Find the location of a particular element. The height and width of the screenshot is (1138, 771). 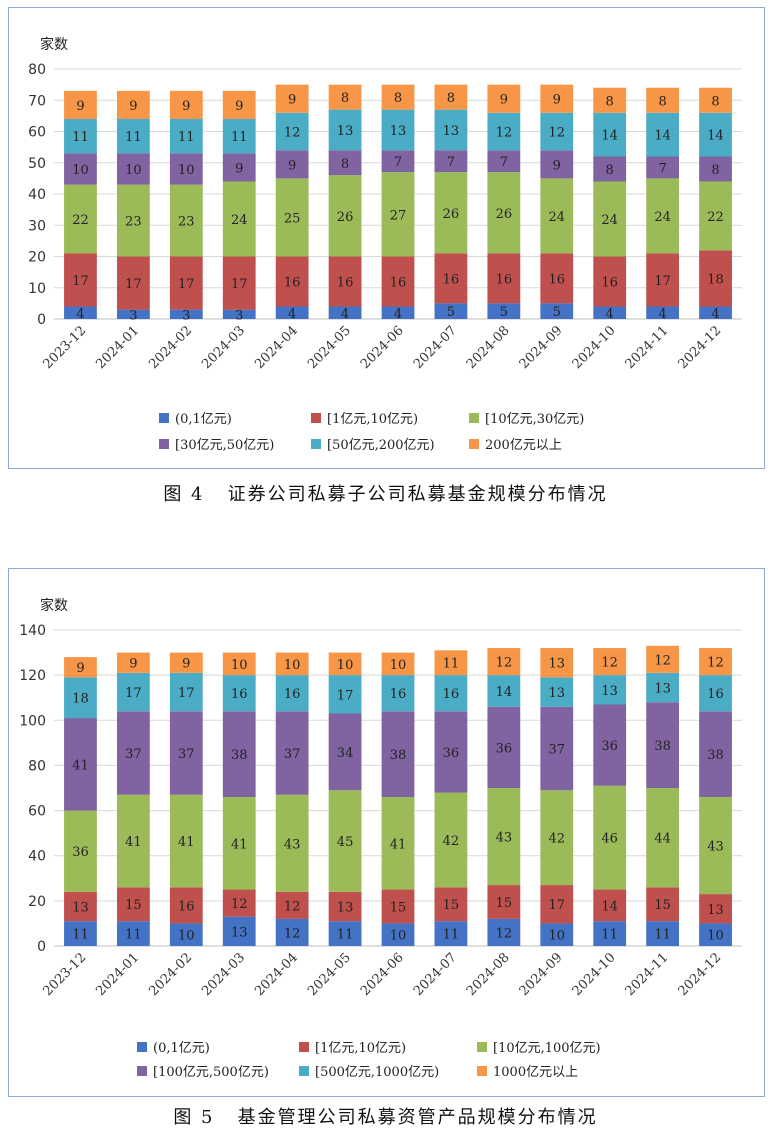

chart4-data-label: 12 is located at coordinates (556, 133).